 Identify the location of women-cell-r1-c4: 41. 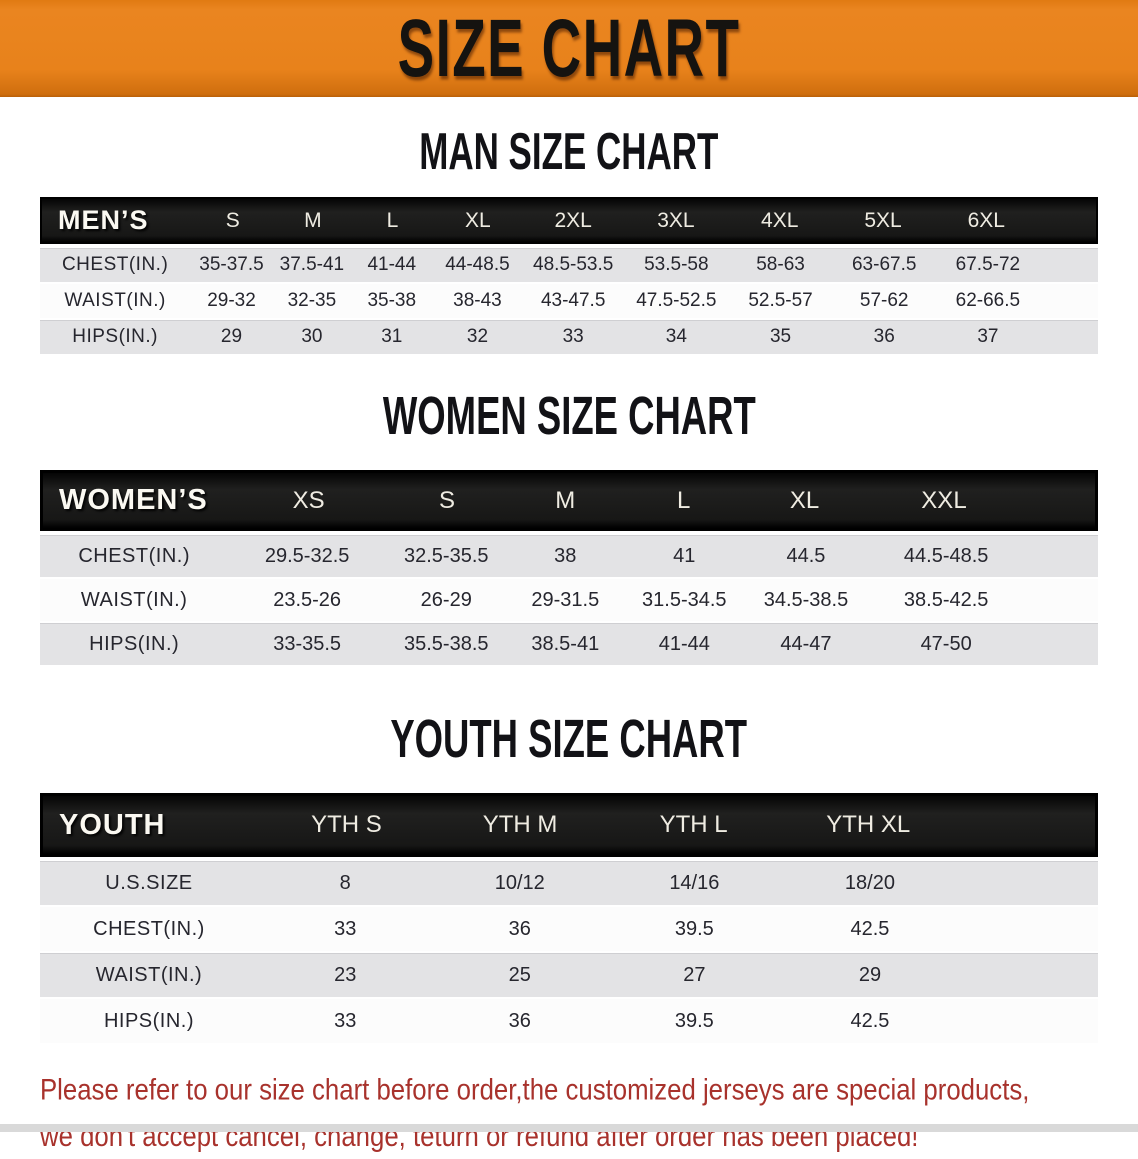
(684, 555).